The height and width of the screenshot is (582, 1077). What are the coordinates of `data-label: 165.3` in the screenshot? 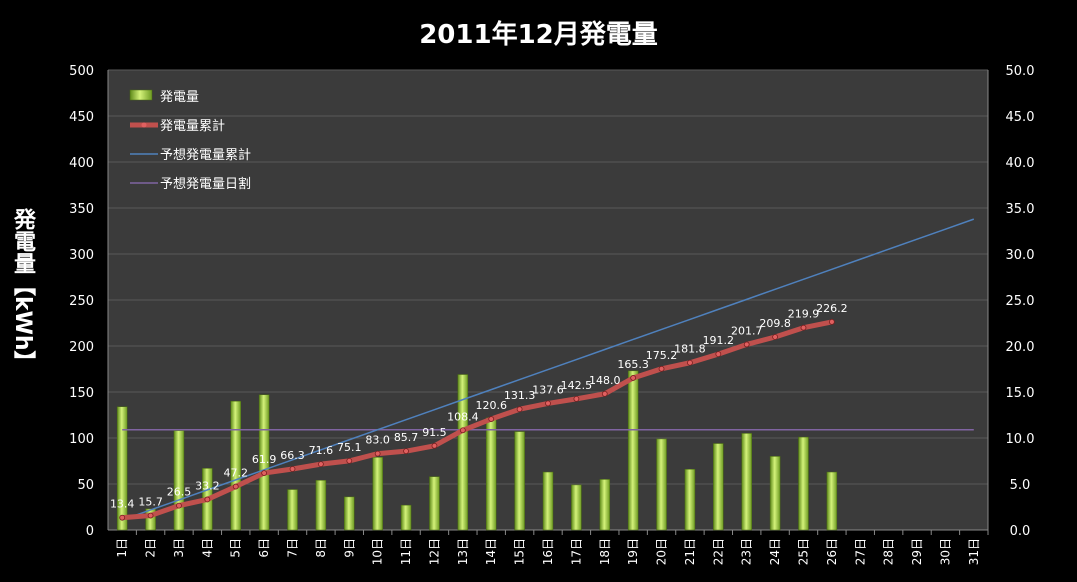 It's located at (633, 364).